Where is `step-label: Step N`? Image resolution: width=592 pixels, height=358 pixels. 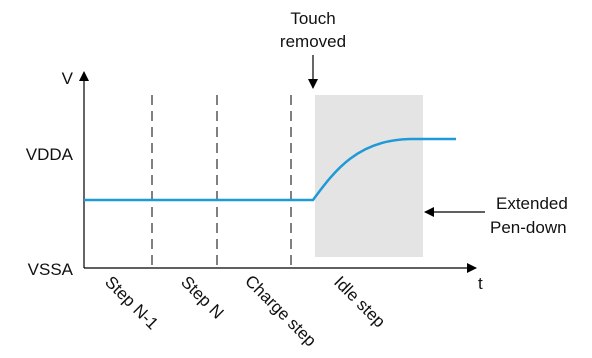
step-label: Step N is located at coordinates (202, 297).